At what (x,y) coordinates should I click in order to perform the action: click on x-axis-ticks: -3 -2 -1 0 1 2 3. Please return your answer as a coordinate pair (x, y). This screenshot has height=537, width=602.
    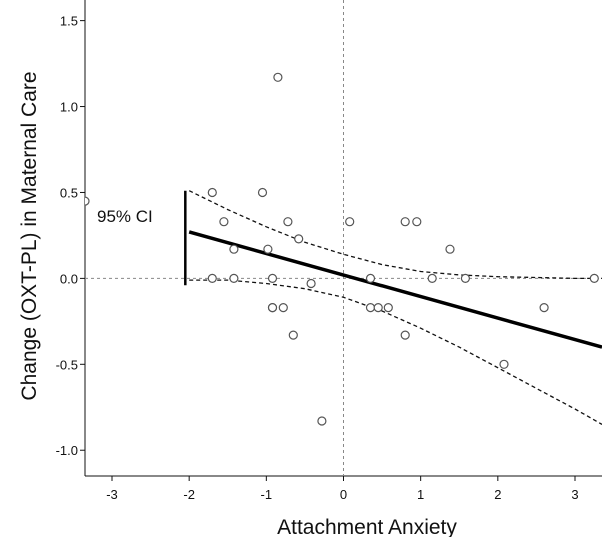
    Looking at the image, I should click on (342, 489).